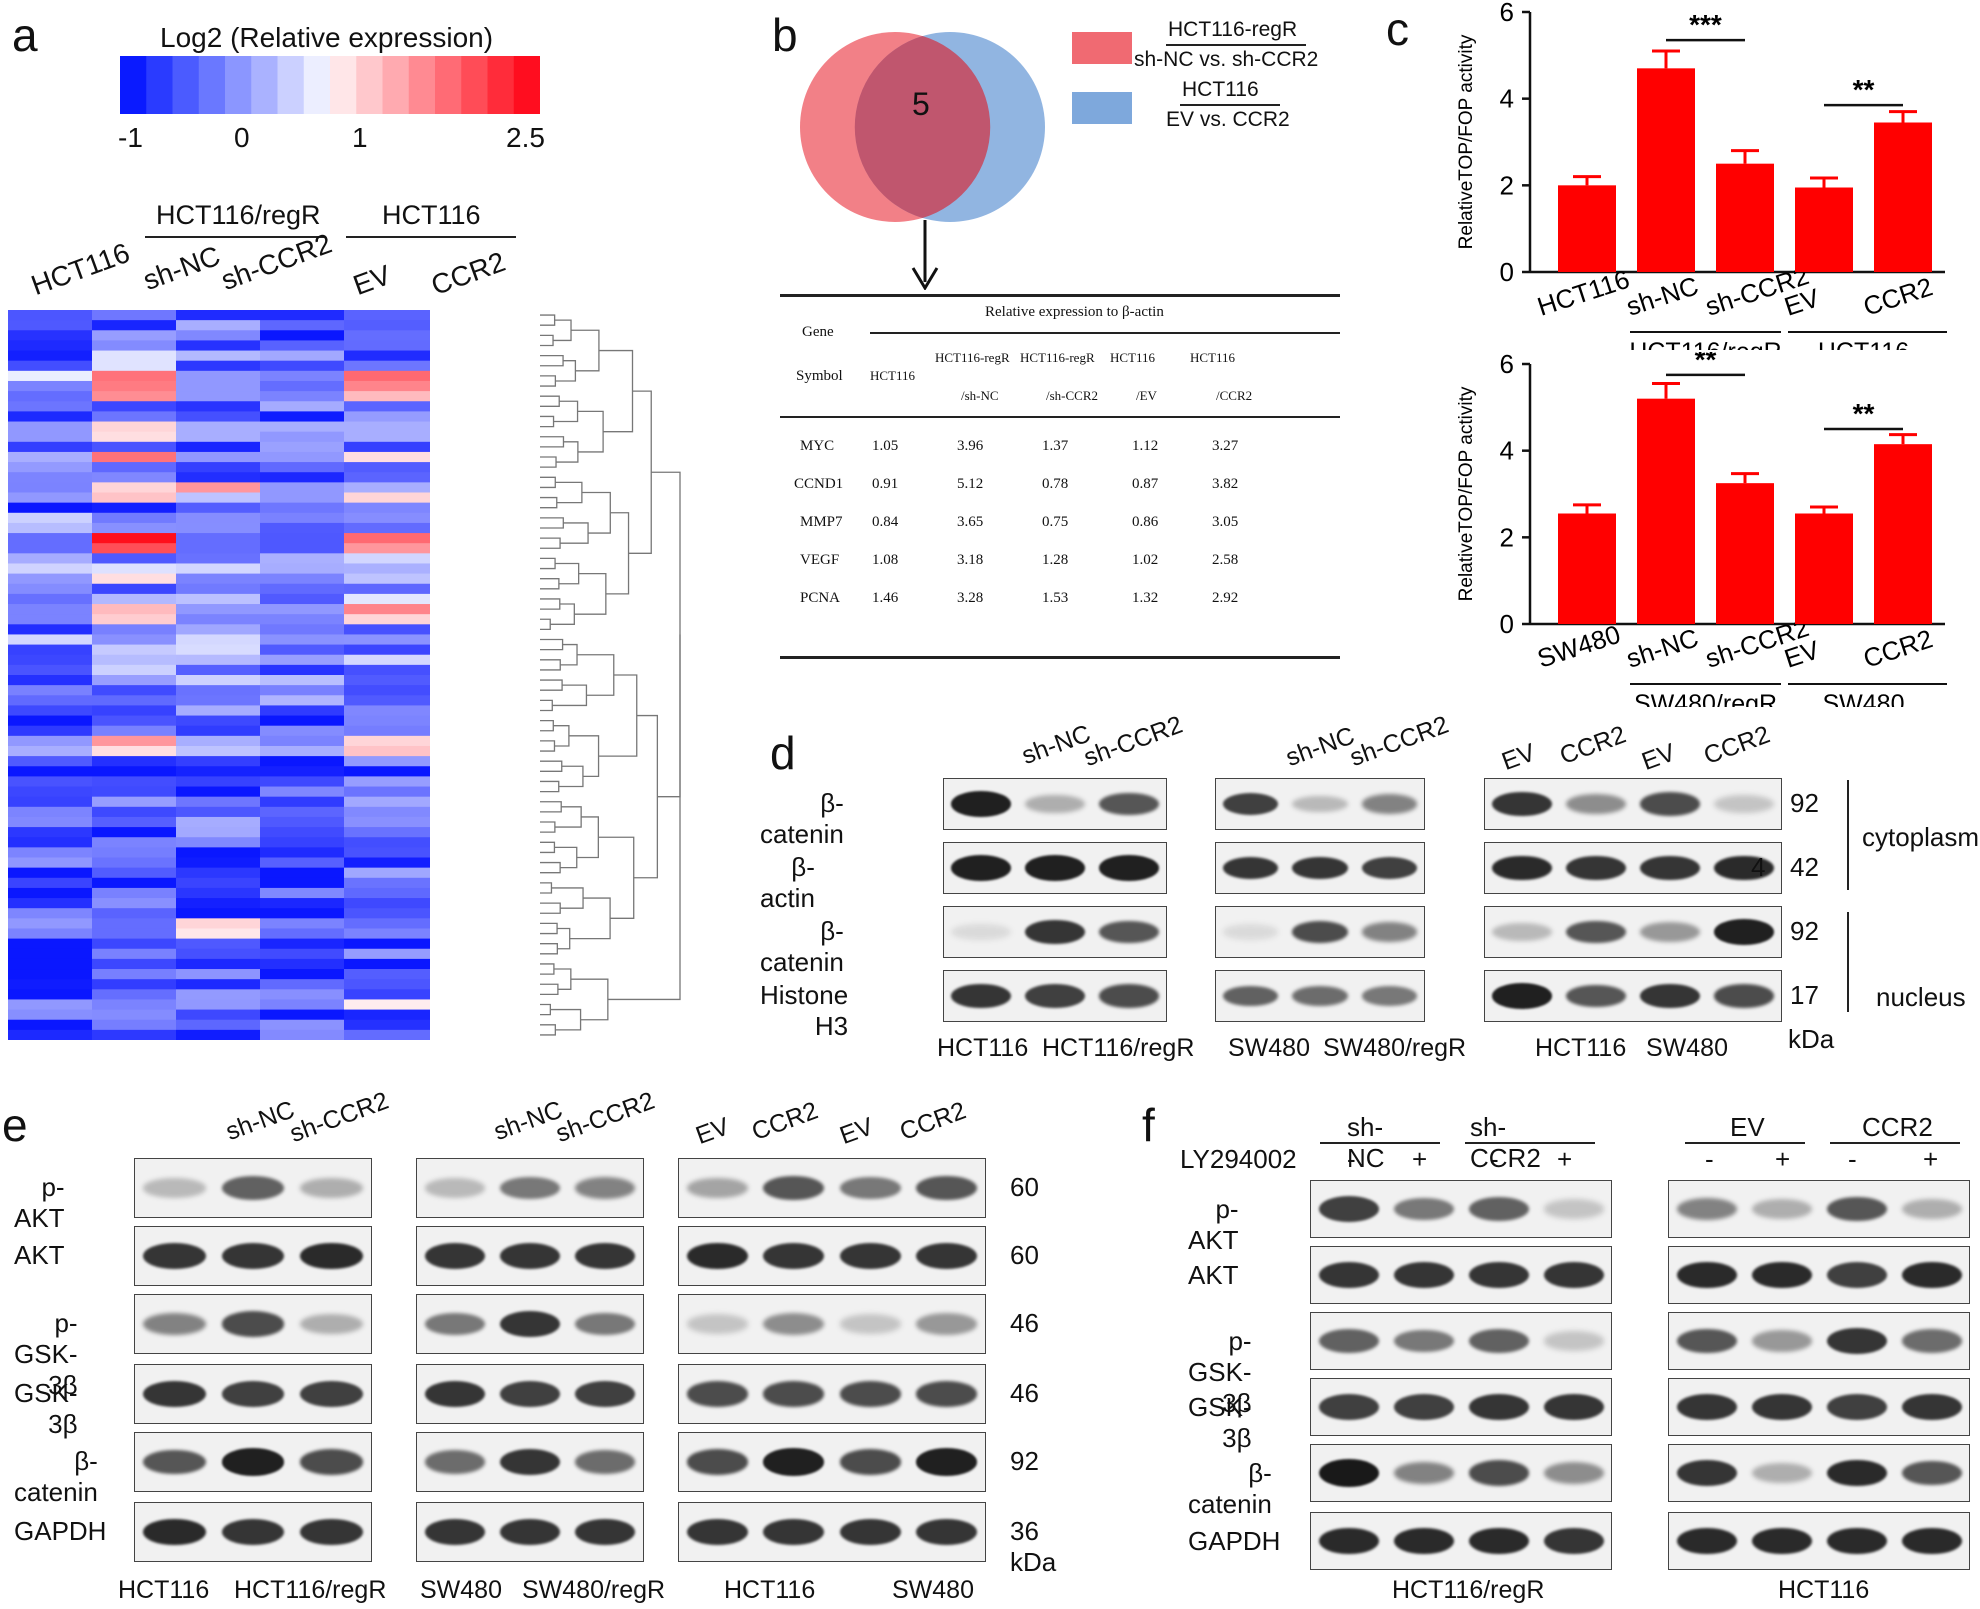  What do you see at coordinates (1507, 185) in the screenshot?
I see `y-tick-label: 2` at bounding box center [1507, 185].